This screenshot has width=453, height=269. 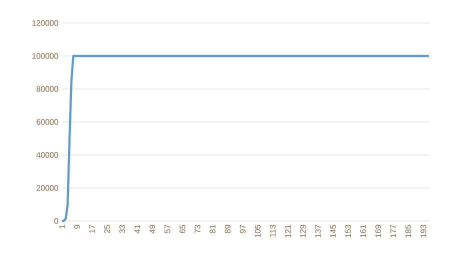 I want to click on x-tick-label: 137, so click(x=318, y=231).